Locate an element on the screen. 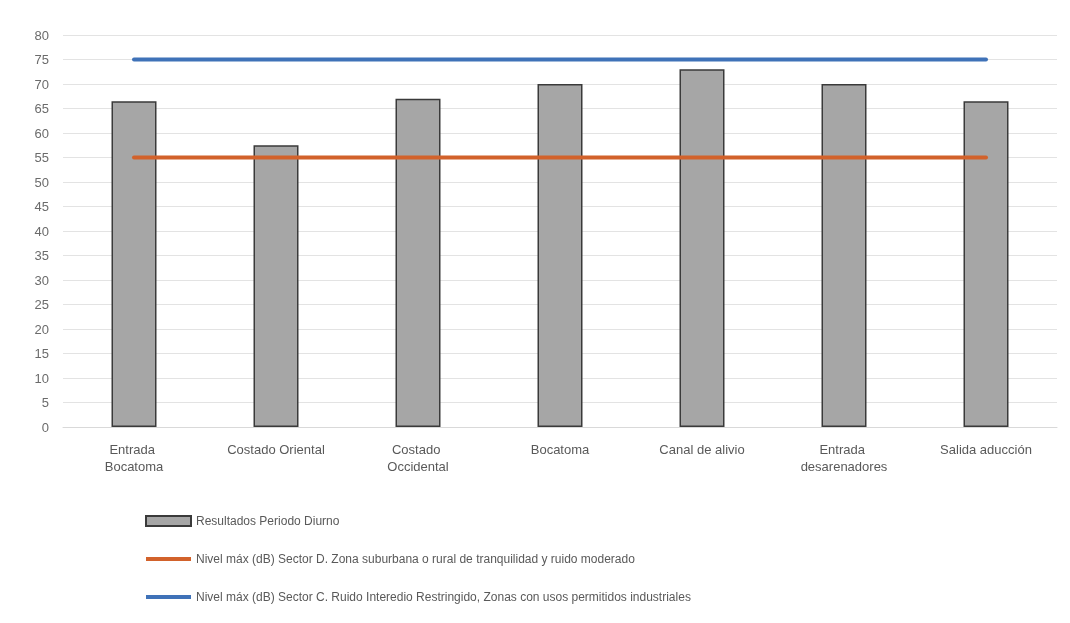  y-tick-label: 30 is located at coordinates (41, 280).